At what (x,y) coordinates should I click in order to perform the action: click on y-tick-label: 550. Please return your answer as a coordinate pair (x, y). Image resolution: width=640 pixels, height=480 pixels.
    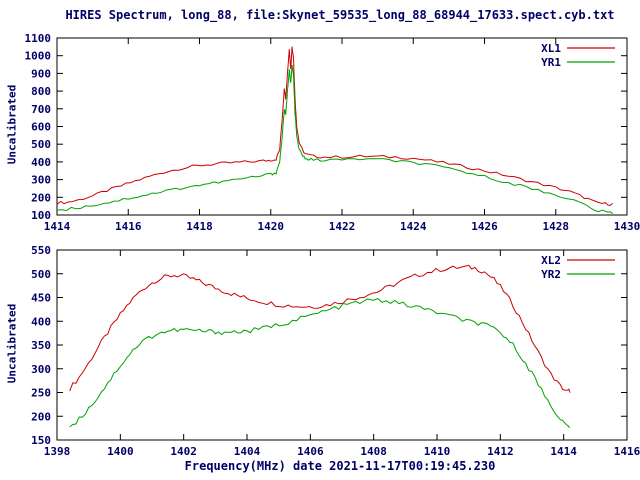
    Looking at the image, I should click on (41, 250).